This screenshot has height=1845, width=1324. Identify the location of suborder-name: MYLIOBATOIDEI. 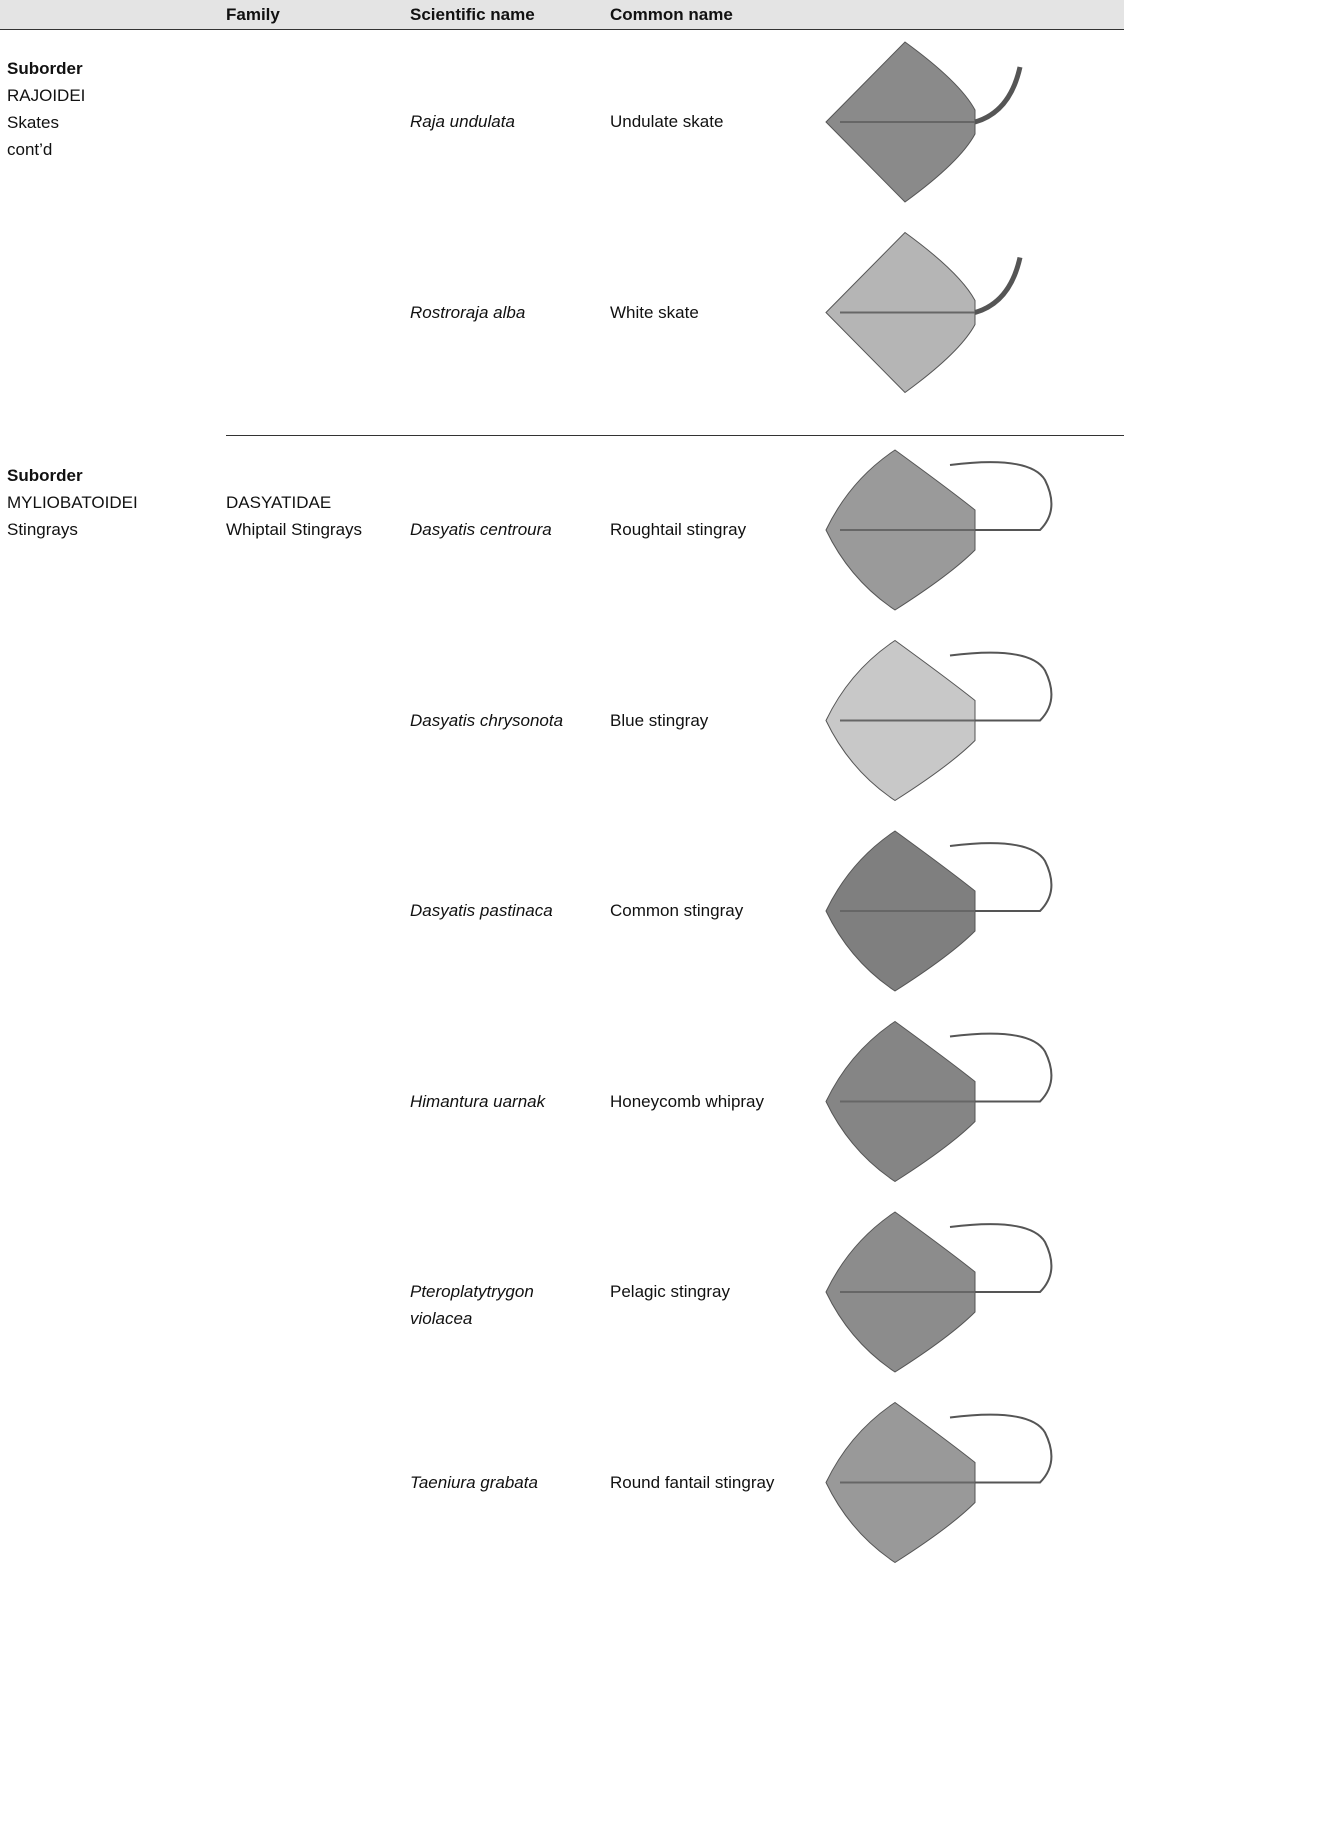
(72, 502).